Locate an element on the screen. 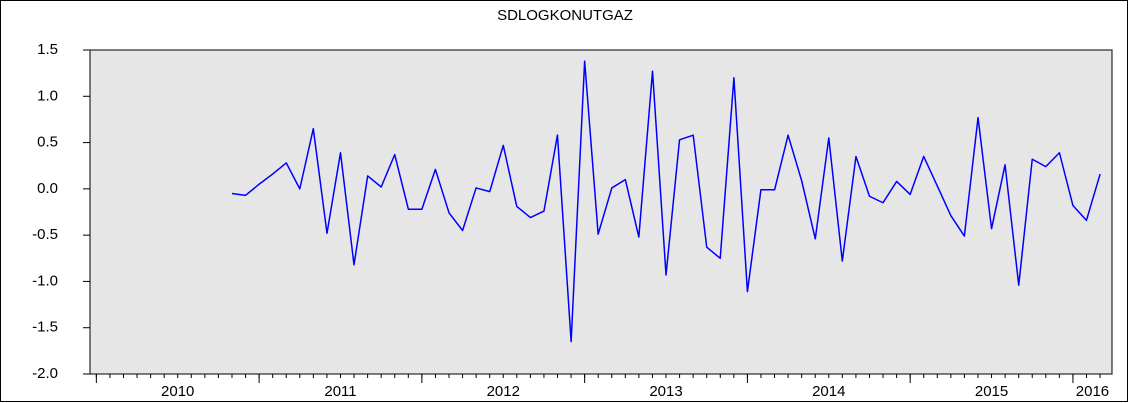 This screenshot has height=403, width=1129. y-tick-label: -2.0 is located at coordinates (45, 373).